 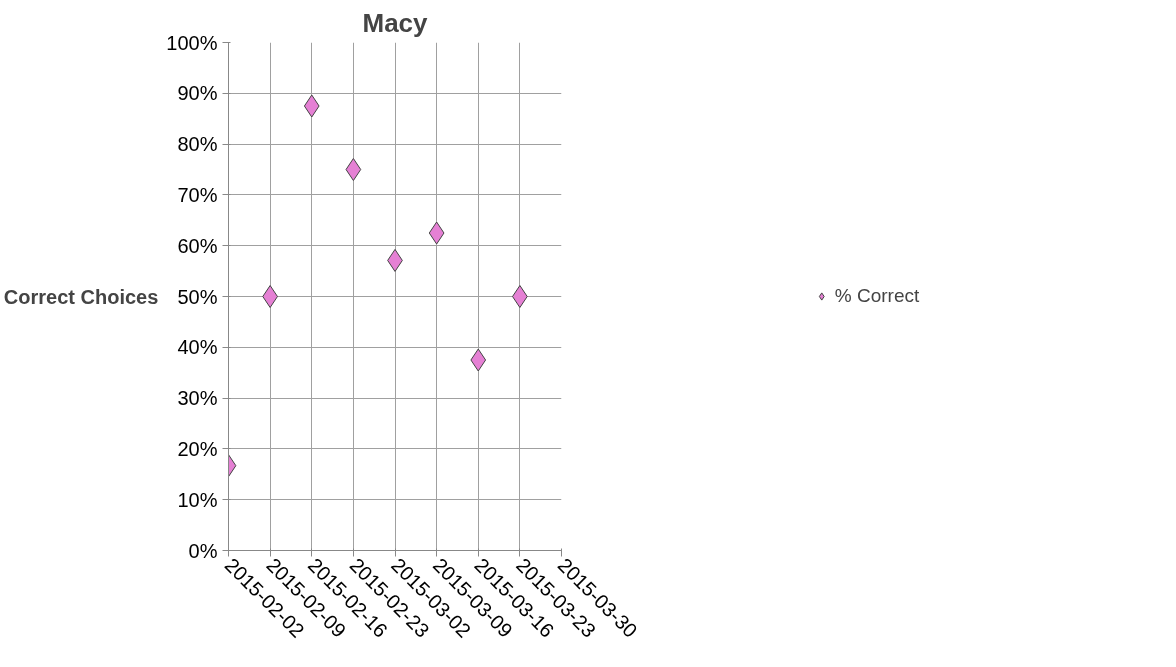 What do you see at coordinates (203, 550) in the screenshot?
I see `y-tick-label: 0%` at bounding box center [203, 550].